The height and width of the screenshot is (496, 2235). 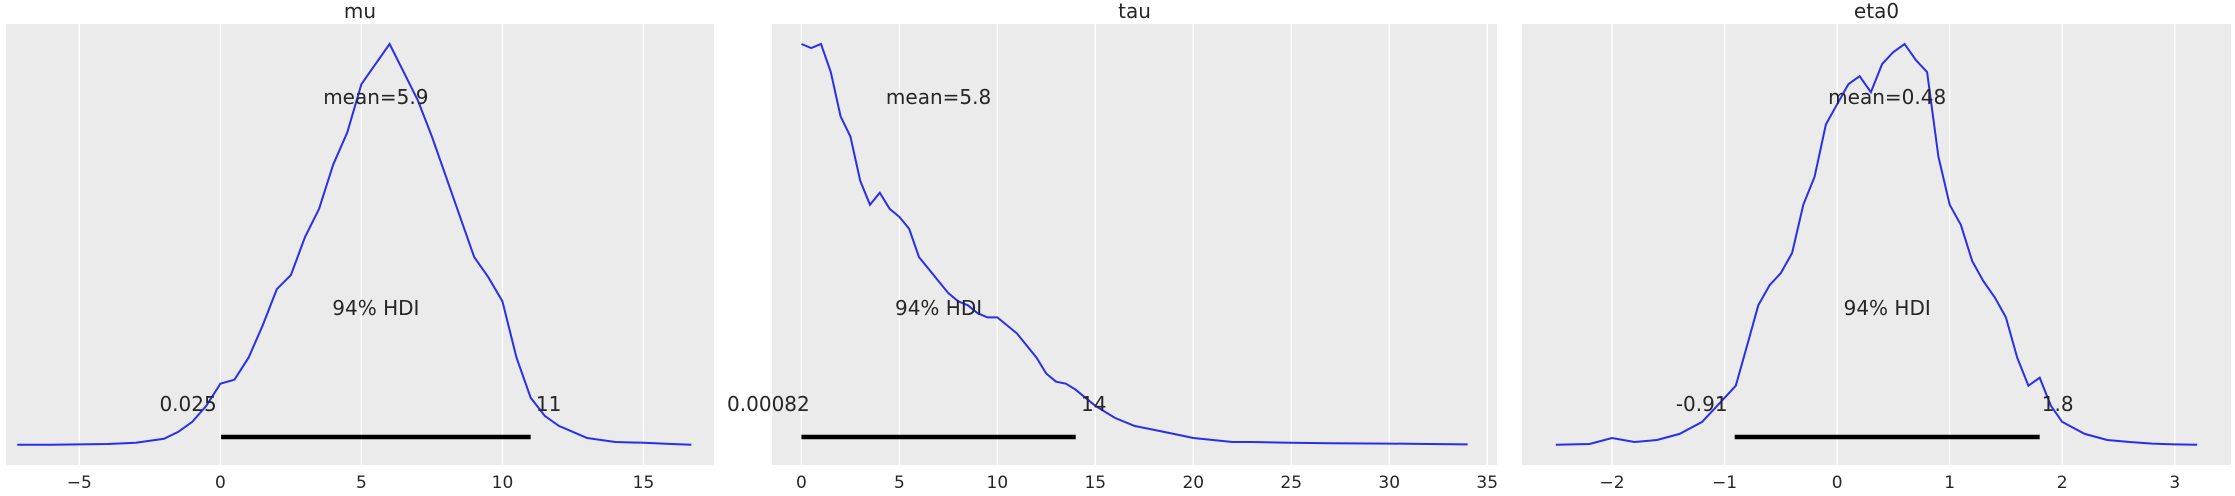 What do you see at coordinates (360, 11) in the screenshot?
I see `panel-title: mu` at bounding box center [360, 11].